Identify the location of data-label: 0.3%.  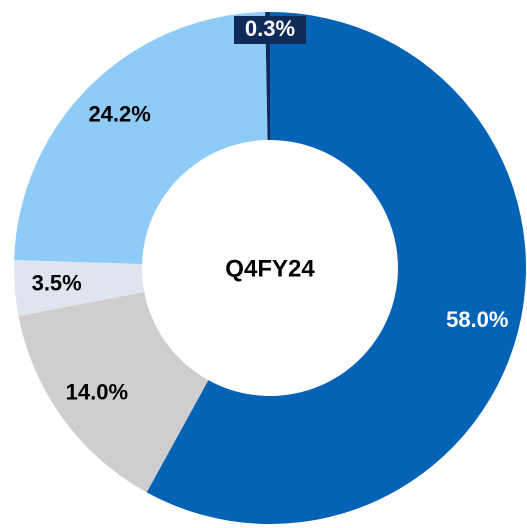
(270, 28).